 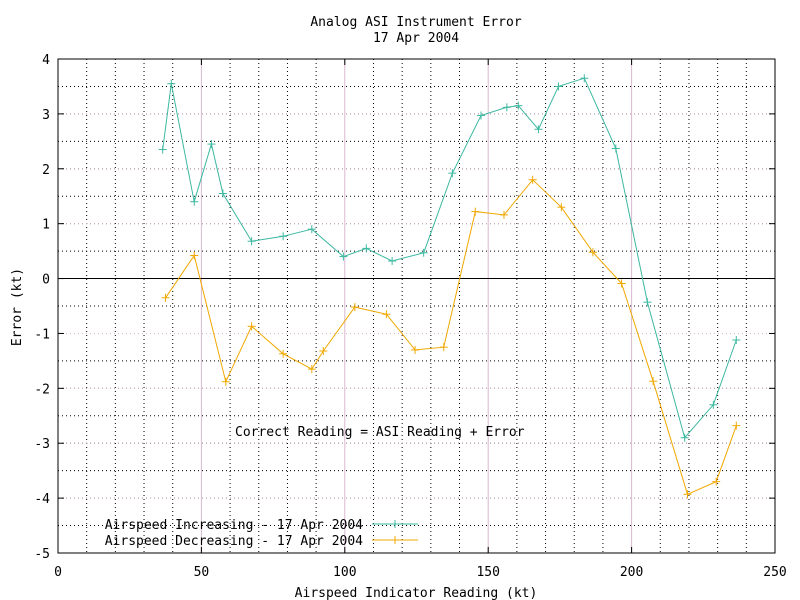 What do you see at coordinates (42, 389) in the screenshot?
I see `y-tick-label: -2` at bounding box center [42, 389].